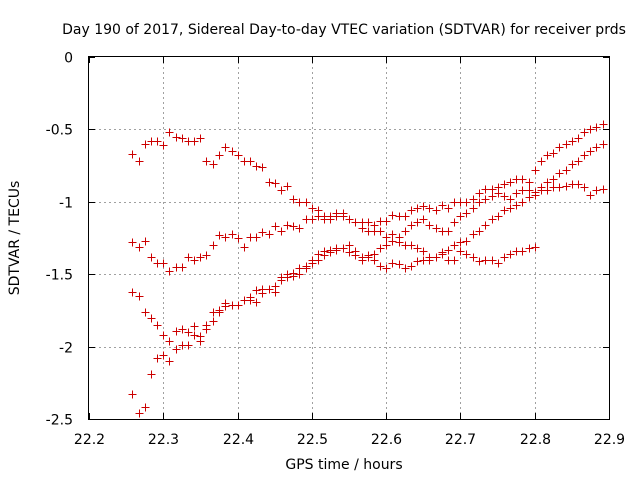 The width and height of the screenshot is (640, 480). I want to click on x-tick-label: 22.4, so click(238, 440).